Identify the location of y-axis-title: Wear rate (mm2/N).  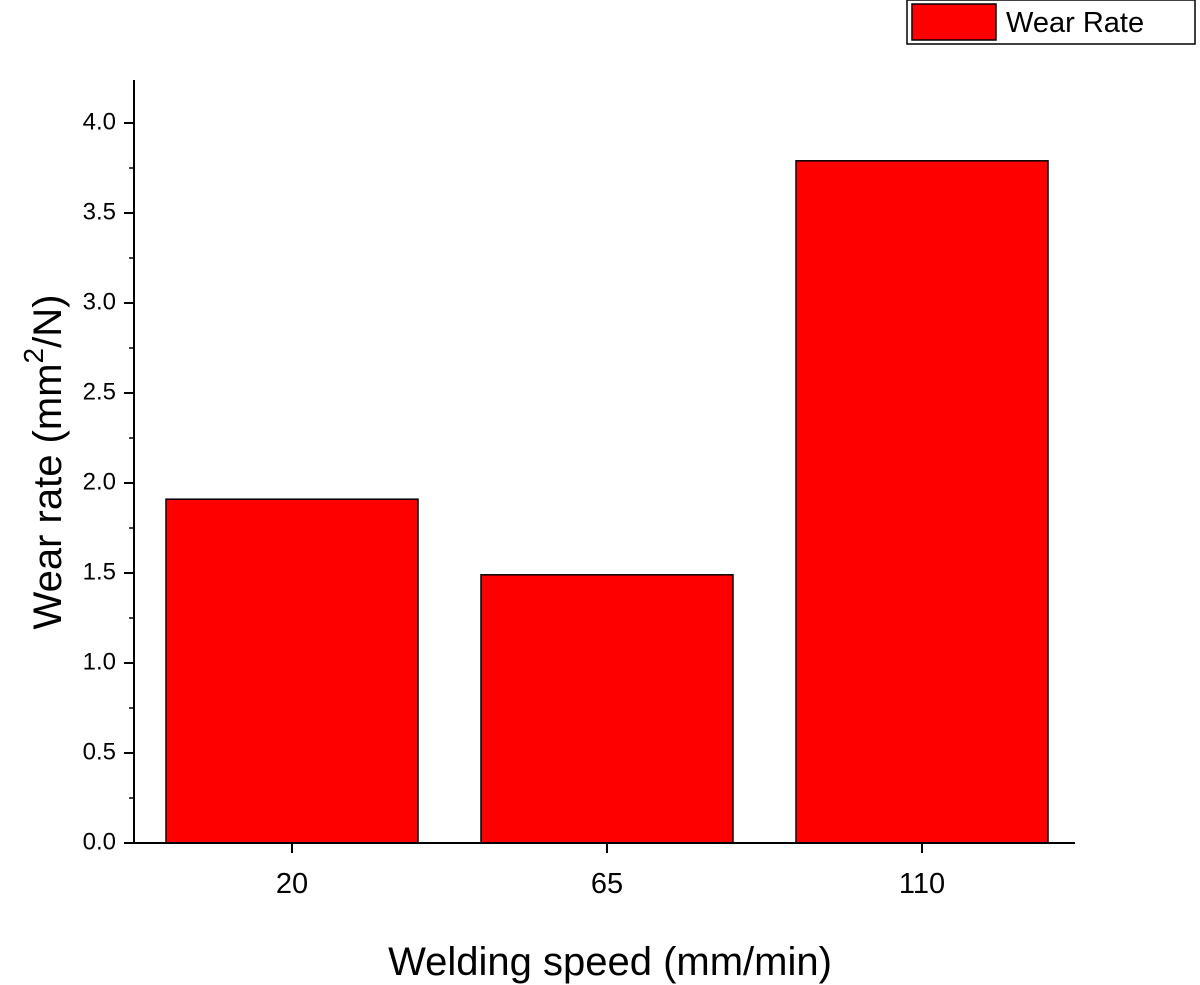
(43, 462).